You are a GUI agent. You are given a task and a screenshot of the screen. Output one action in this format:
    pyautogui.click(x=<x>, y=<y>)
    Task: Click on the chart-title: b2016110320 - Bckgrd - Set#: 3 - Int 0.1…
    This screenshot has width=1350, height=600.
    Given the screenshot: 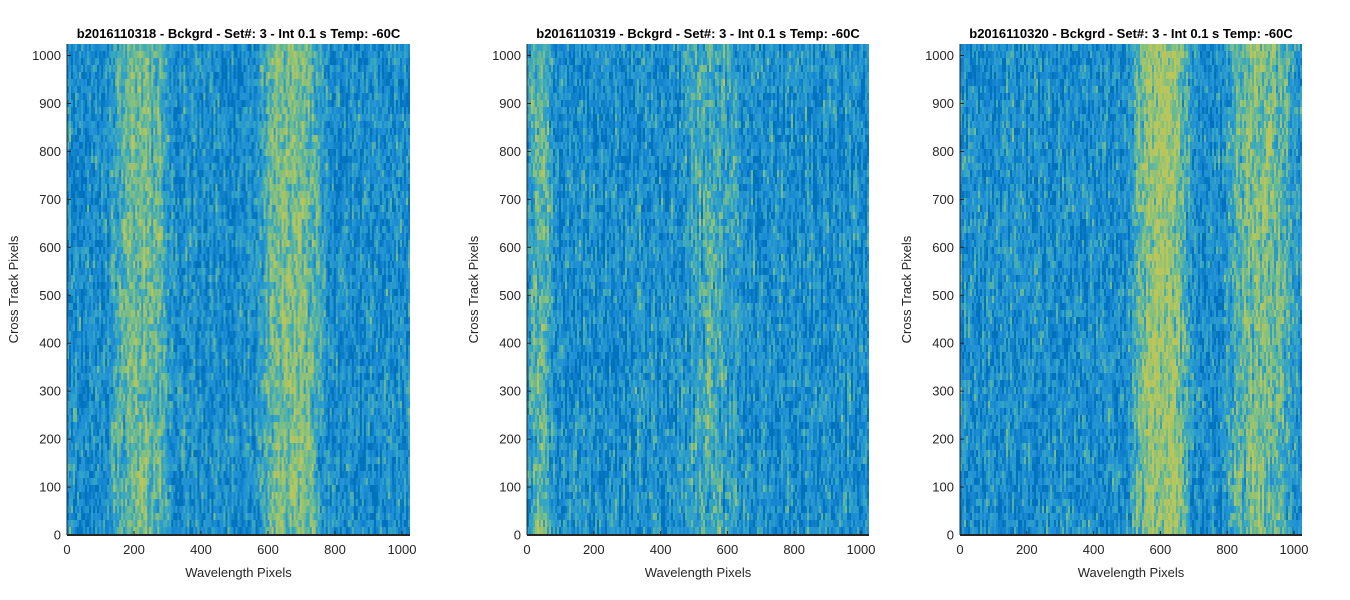 What is the action you would take?
    pyautogui.click(x=1131, y=33)
    